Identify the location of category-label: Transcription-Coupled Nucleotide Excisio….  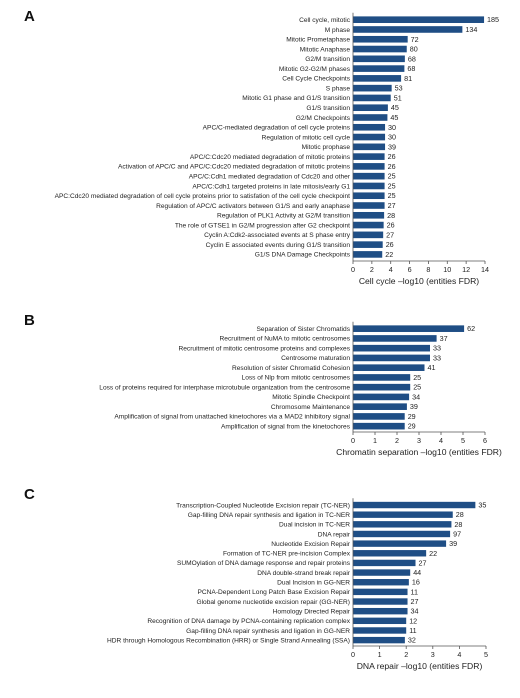
(263, 505).